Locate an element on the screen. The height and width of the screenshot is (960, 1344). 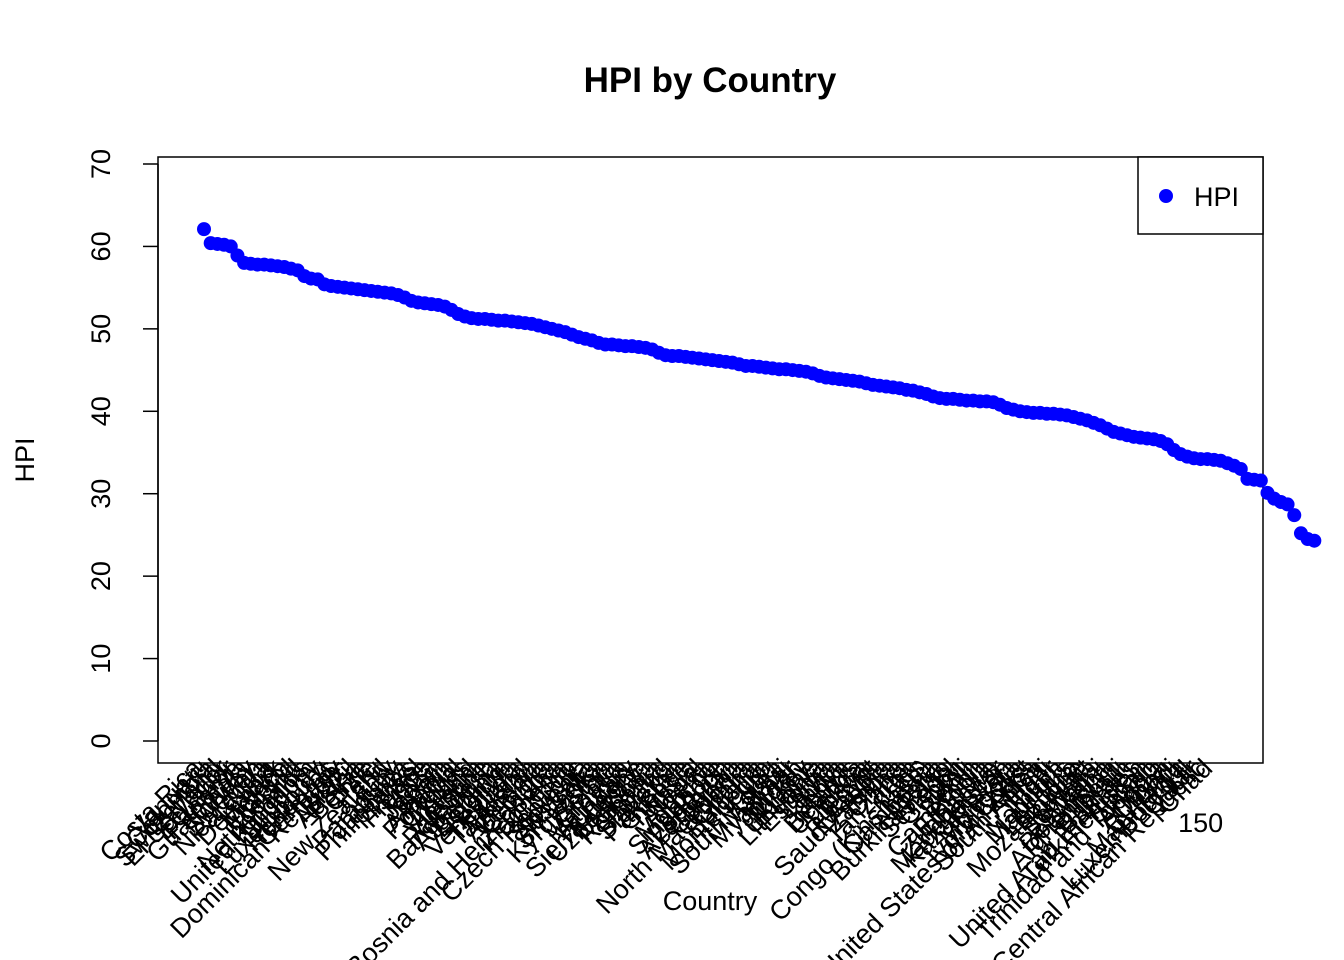
legend: HPI is located at coordinates (1200, 195).